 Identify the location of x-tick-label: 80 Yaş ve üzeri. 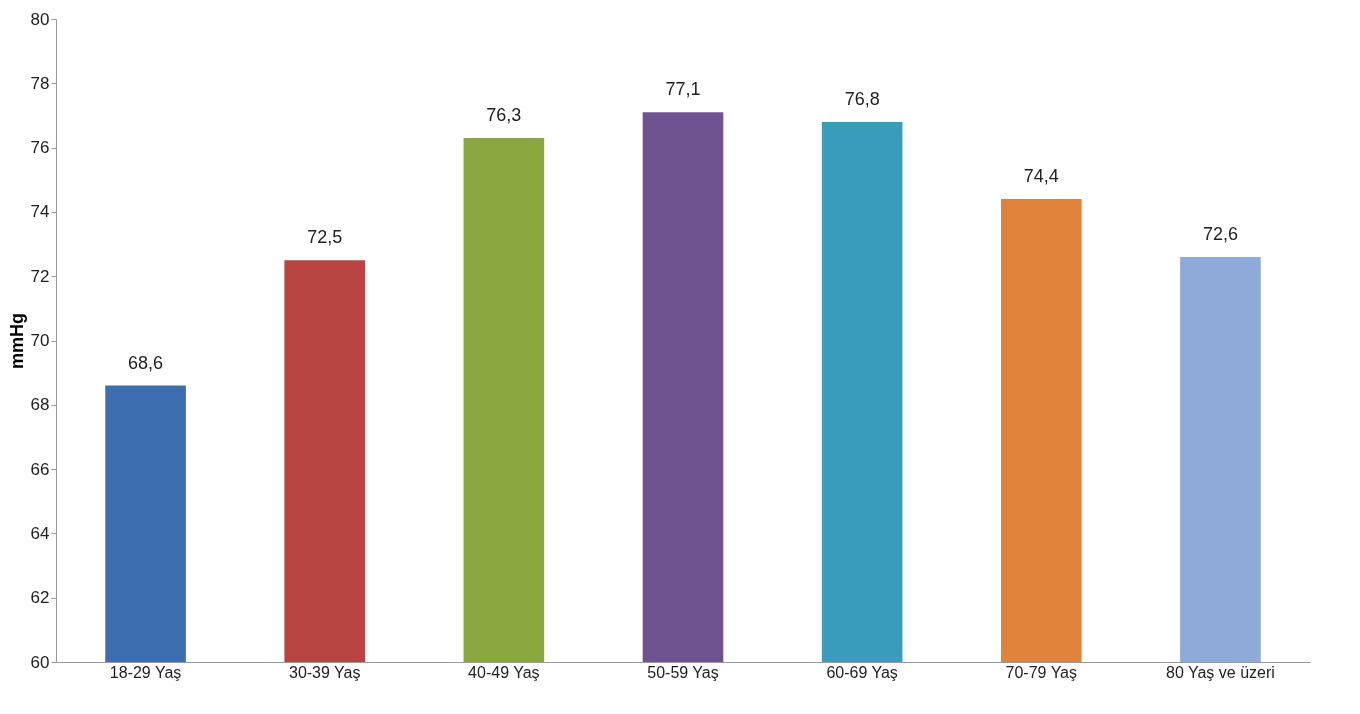
(1220, 672).